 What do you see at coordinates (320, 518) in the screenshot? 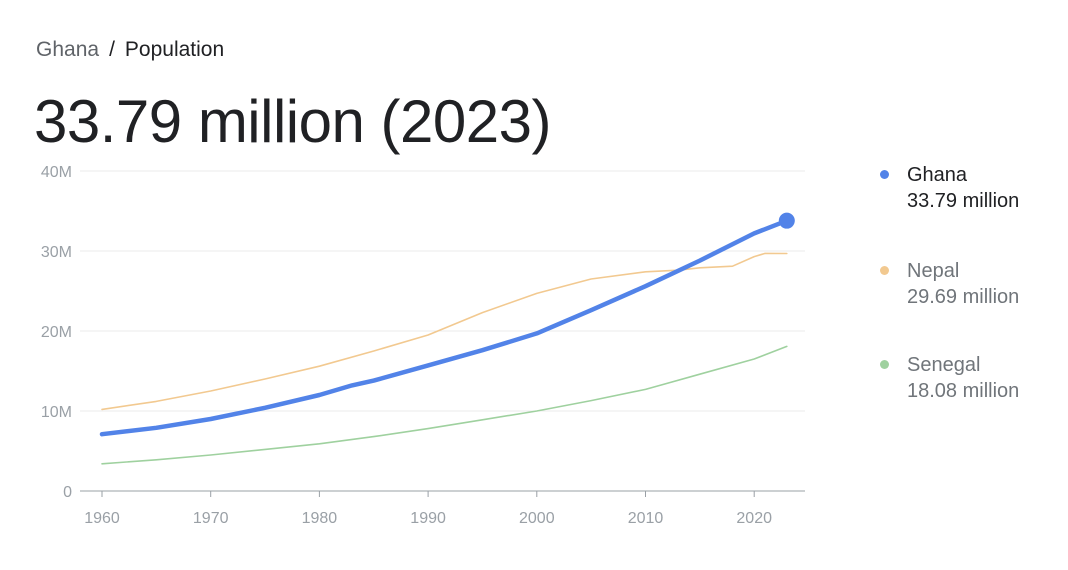
I see `x-tick-label: 1980` at bounding box center [320, 518].